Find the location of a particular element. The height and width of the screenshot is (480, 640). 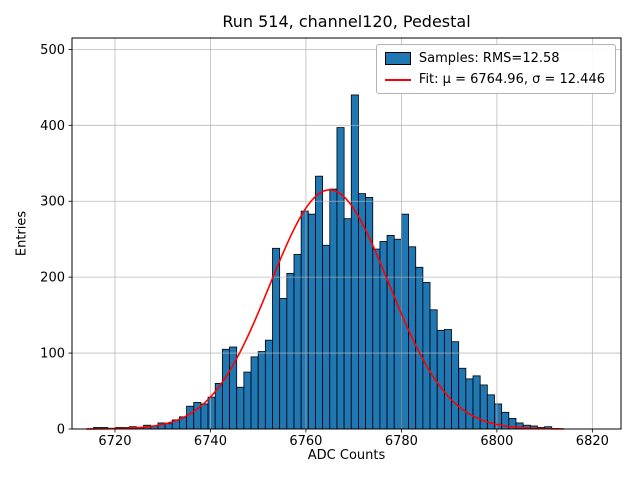

legend-entry-fit: Fit: μ = 6764.96, σ = 12.446 is located at coordinates (494, 79).